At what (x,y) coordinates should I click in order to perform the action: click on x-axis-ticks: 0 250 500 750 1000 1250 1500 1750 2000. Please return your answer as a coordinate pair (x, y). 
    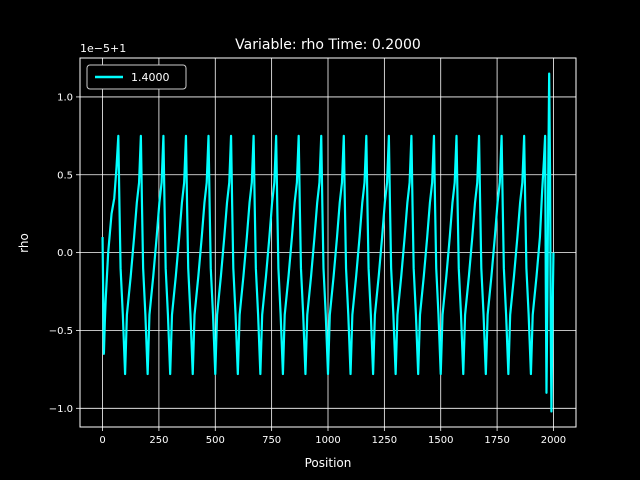
    Looking at the image, I should click on (332, 436).